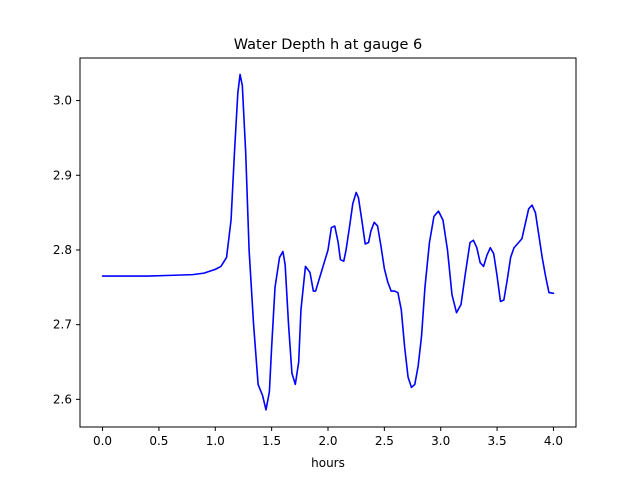 The width and height of the screenshot is (640, 480). I want to click on x-tick-label: 3.0, so click(440, 441).